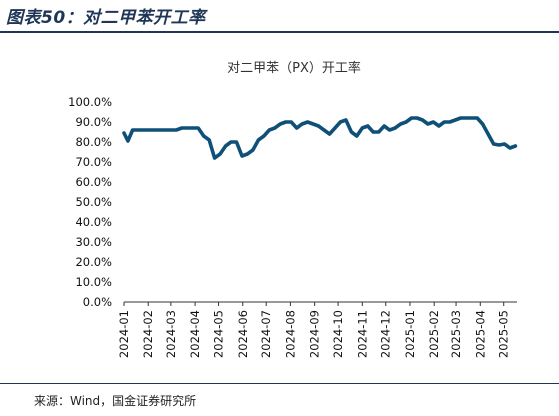 The width and height of the screenshot is (559, 416). Describe the element at coordinates (93, 122) in the screenshot. I see `y-tick-label: 90.0%` at that location.